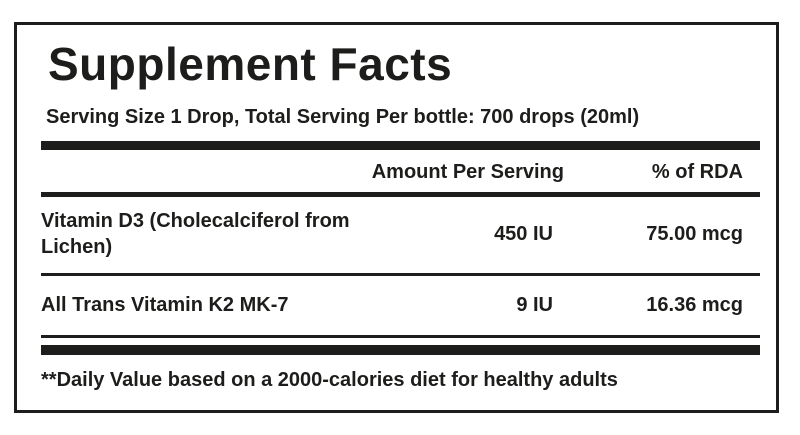 The image size is (800, 435). Describe the element at coordinates (697, 171) in the screenshot. I see `header-percent-rda: % of RDA` at that location.